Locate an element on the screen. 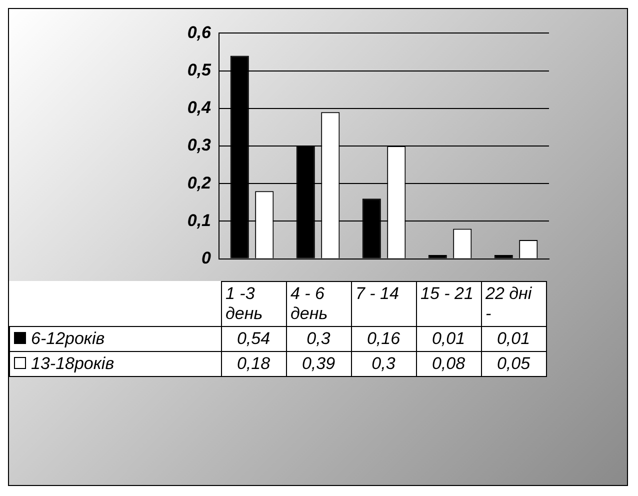 This screenshot has height=496, width=638. data-label: 0,05 is located at coordinates (513, 364).